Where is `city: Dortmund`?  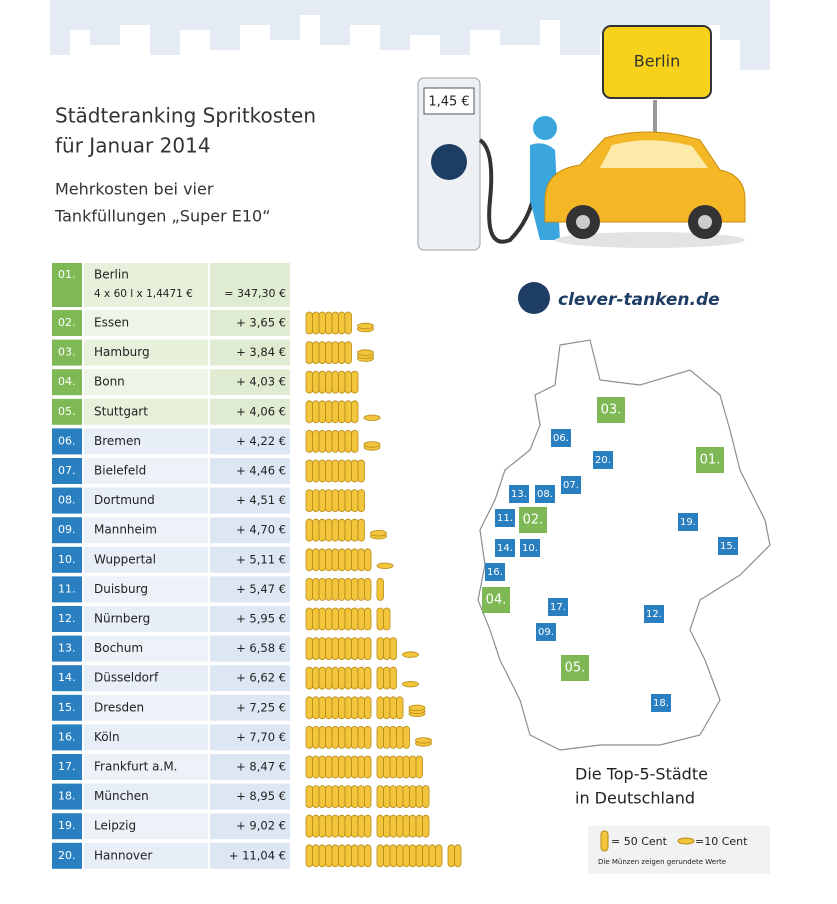 city: Dortmund is located at coordinates (124, 500).